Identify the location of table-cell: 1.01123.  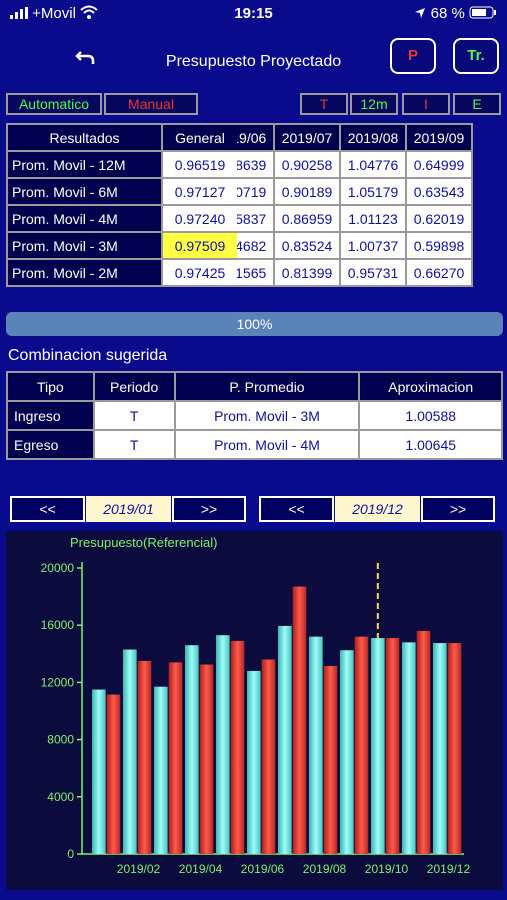
(373, 218).